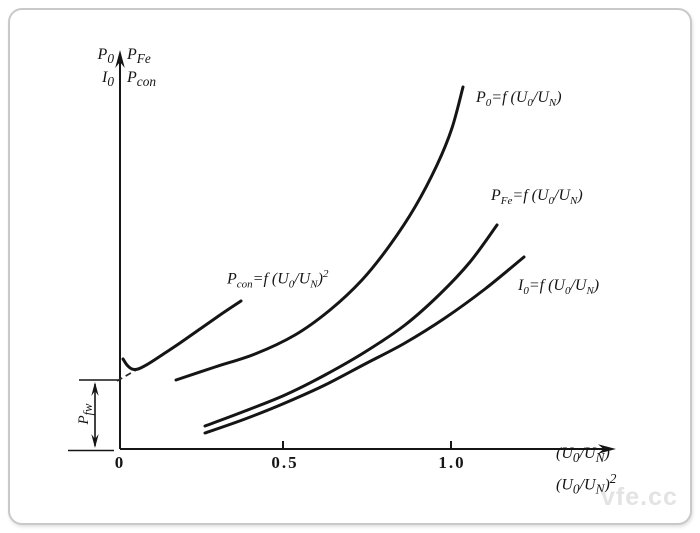  I want to click on x-tick-label-1-0: 1.0, so click(452, 462).